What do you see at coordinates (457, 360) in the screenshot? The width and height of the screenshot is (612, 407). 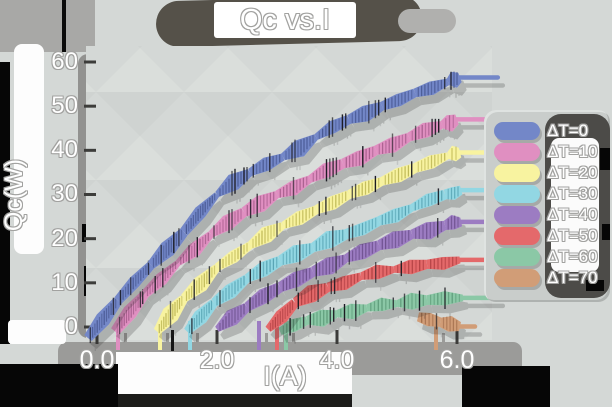 I see `xtick-6: 6.0` at bounding box center [457, 360].